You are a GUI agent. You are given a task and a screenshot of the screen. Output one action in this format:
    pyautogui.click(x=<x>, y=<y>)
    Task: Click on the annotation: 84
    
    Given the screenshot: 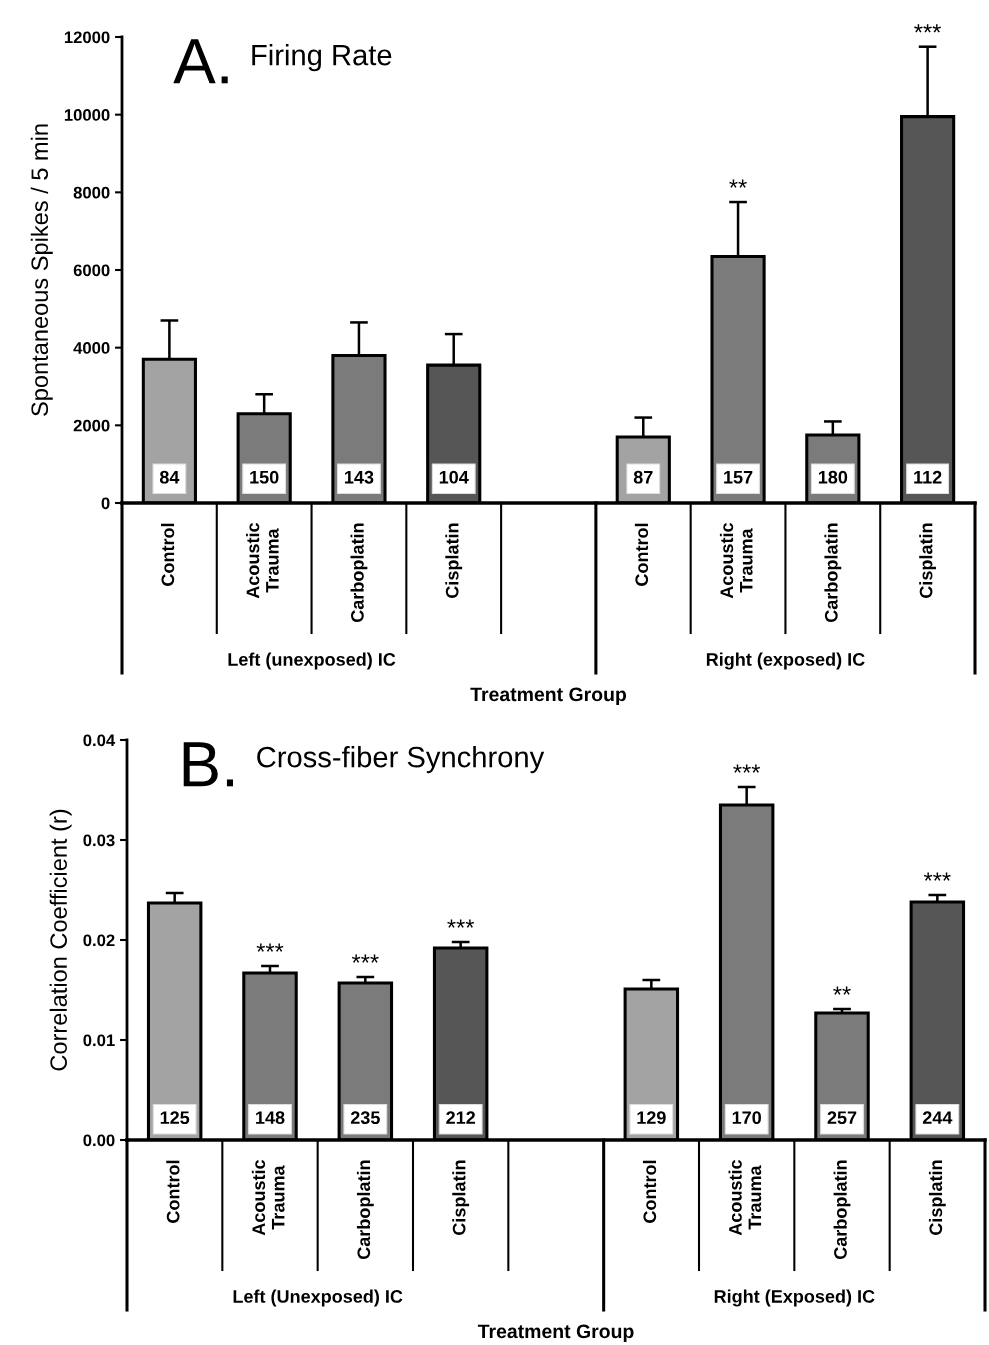 What is the action you would take?
    pyautogui.click(x=169, y=477)
    